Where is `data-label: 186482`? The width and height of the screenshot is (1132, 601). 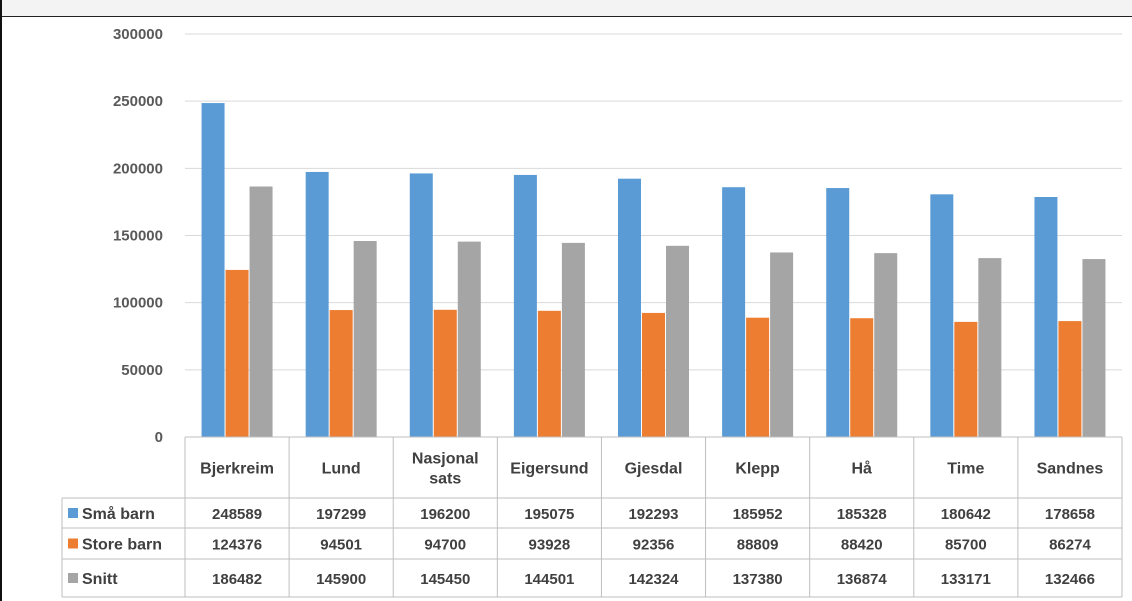
data-label: 186482 is located at coordinates (237, 579).